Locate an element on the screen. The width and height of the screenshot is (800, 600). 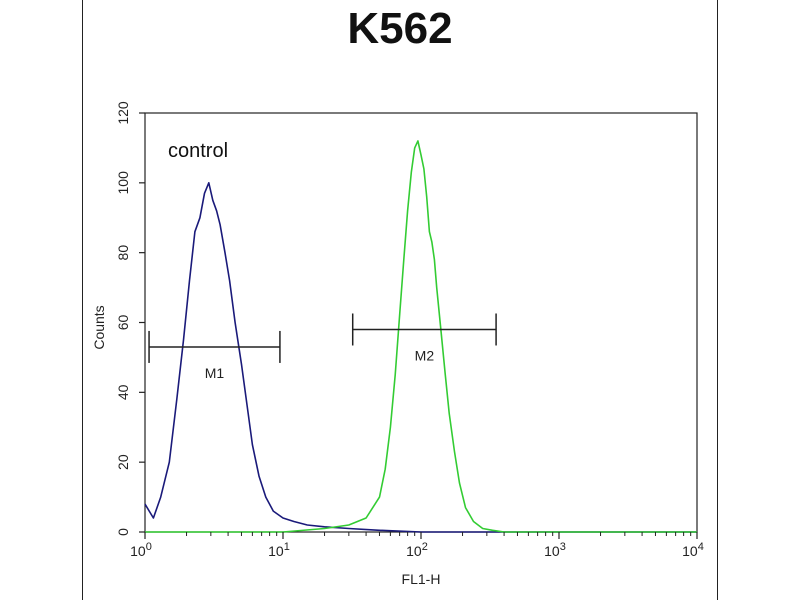
y-tick-label-0: 0 is located at coordinates (123, 532).